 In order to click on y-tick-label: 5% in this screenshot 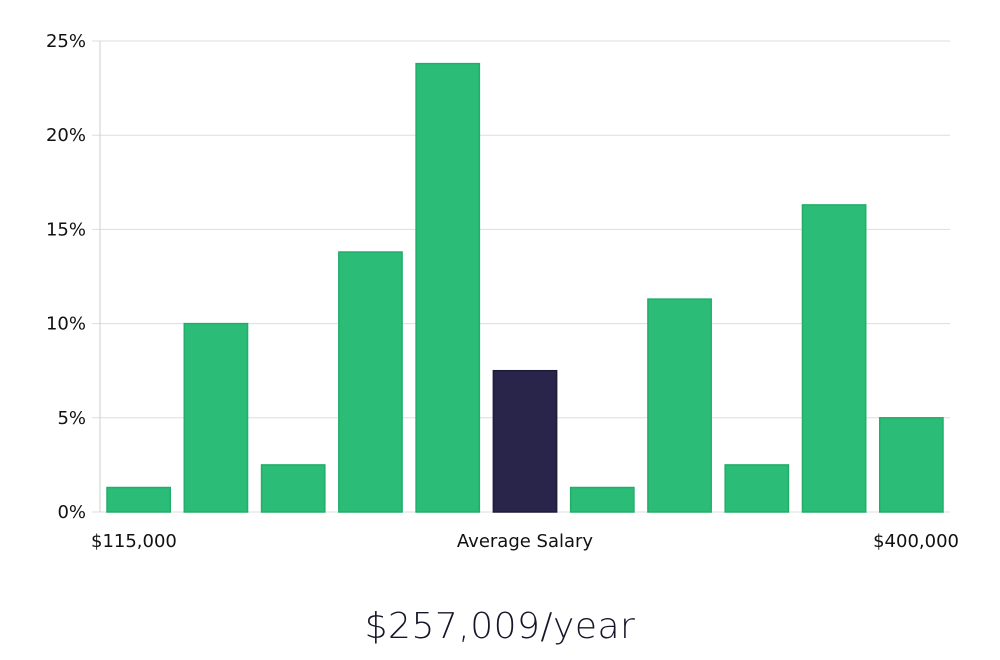, I will do `click(71, 418)`.